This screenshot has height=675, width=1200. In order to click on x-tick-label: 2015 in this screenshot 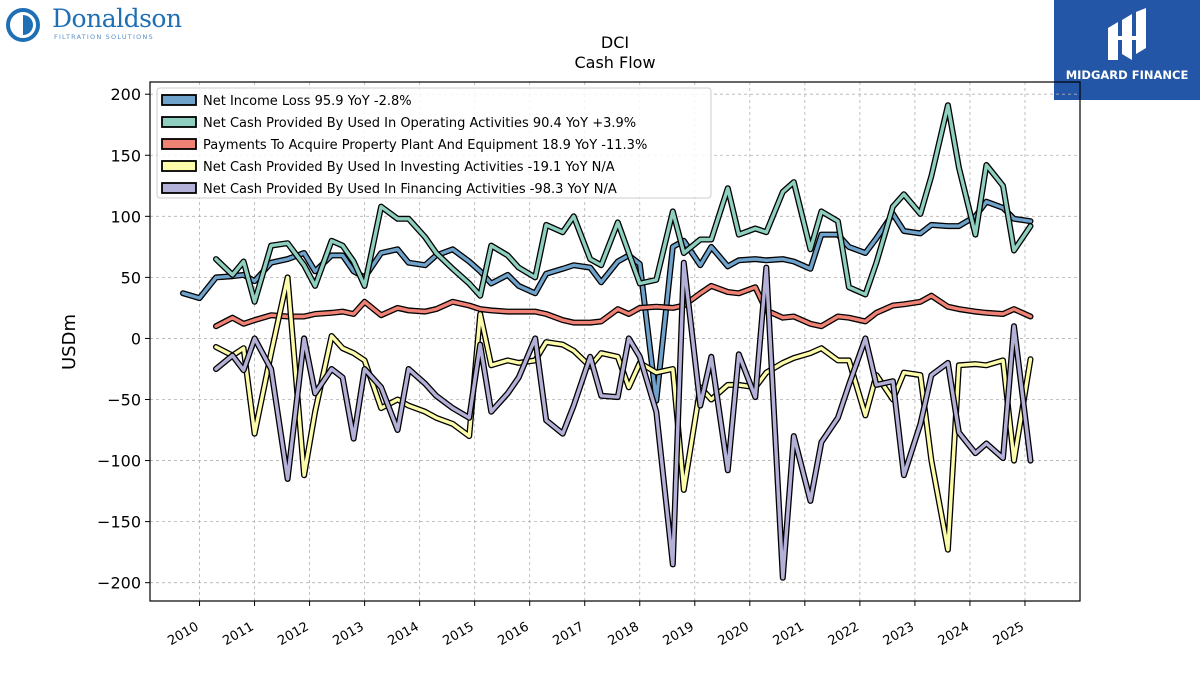, I will do `click(459, 634)`.